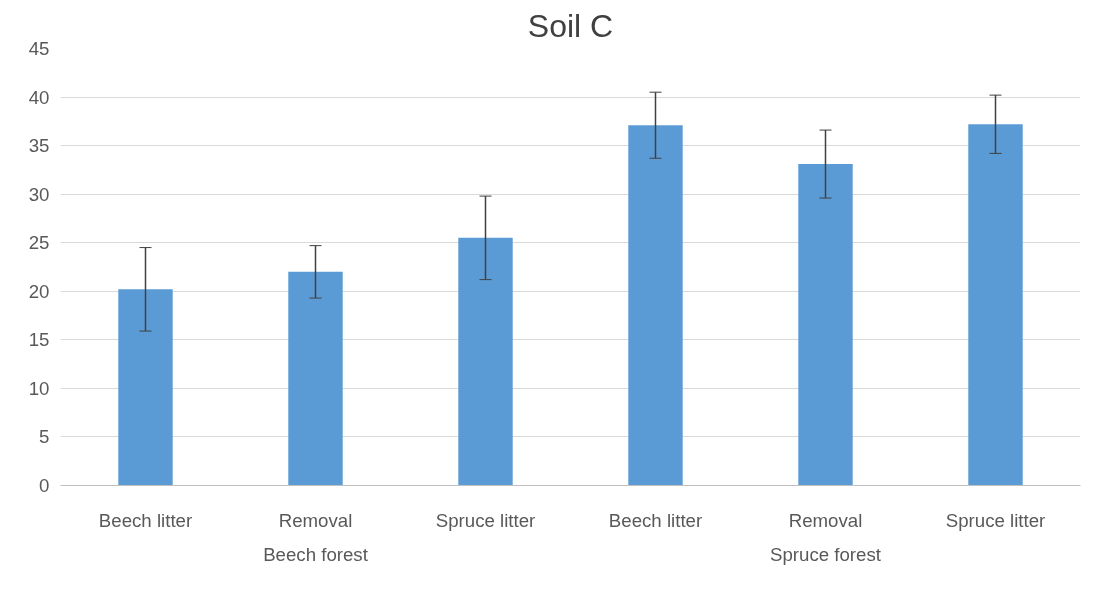 The image size is (1104, 597). Describe the element at coordinates (826, 554) in the screenshot. I see `text: Spruce forest` at that location.